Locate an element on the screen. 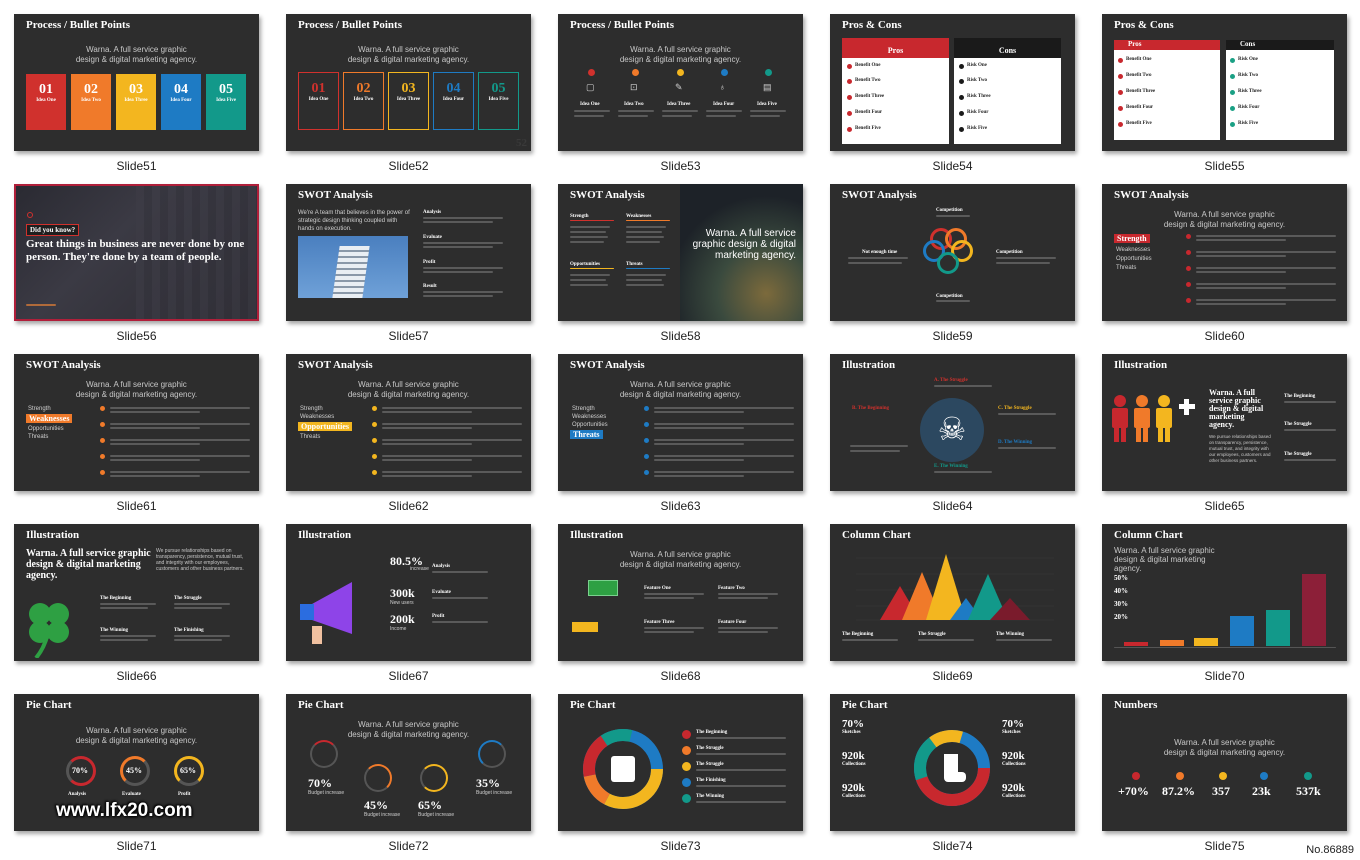 The height and width of the screenshot is (860, 1360). swot-item-label: Evaluate is located at coordinates (432, 237).